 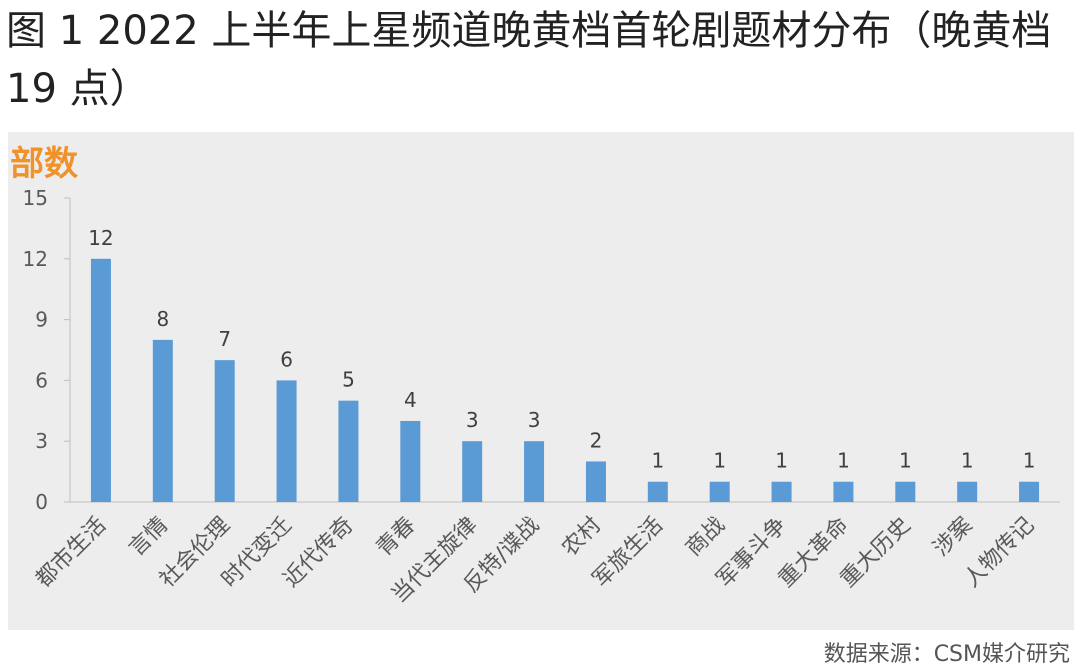 I want to click on data-label: 12, so click(x=100, y=238).